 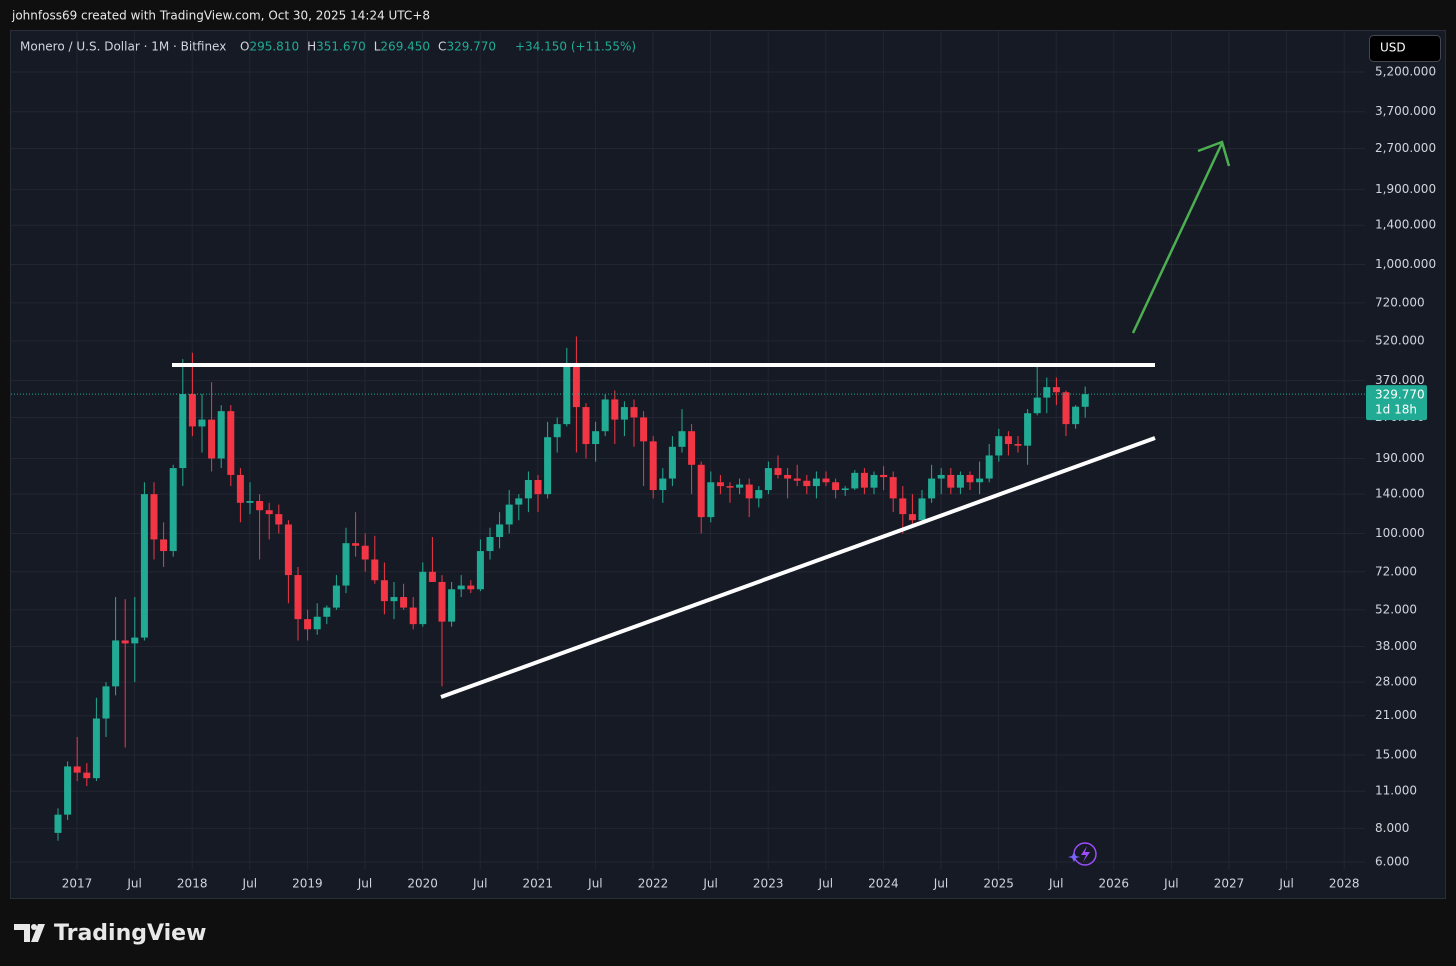 What do you see at coordinates (1392, 828) in the screenshot?
I see `y-tick-label: 8.000` at bounding box center [1392, 828].